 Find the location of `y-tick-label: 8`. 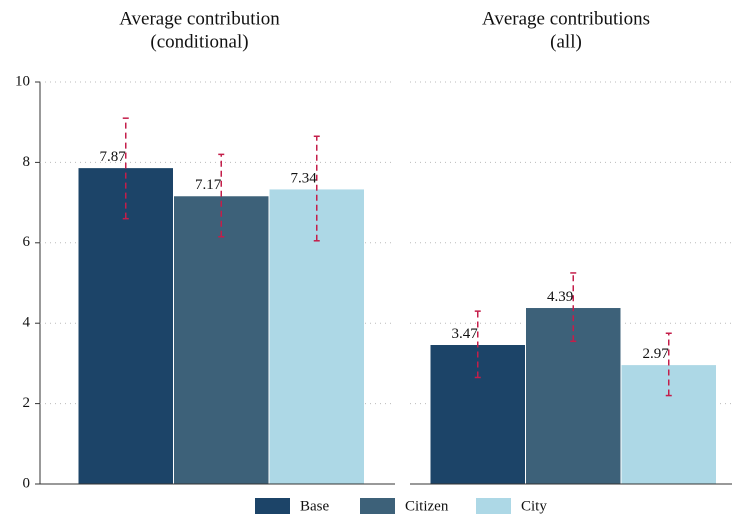

y-tick-label: 8 is located at coordinates (27, 162).